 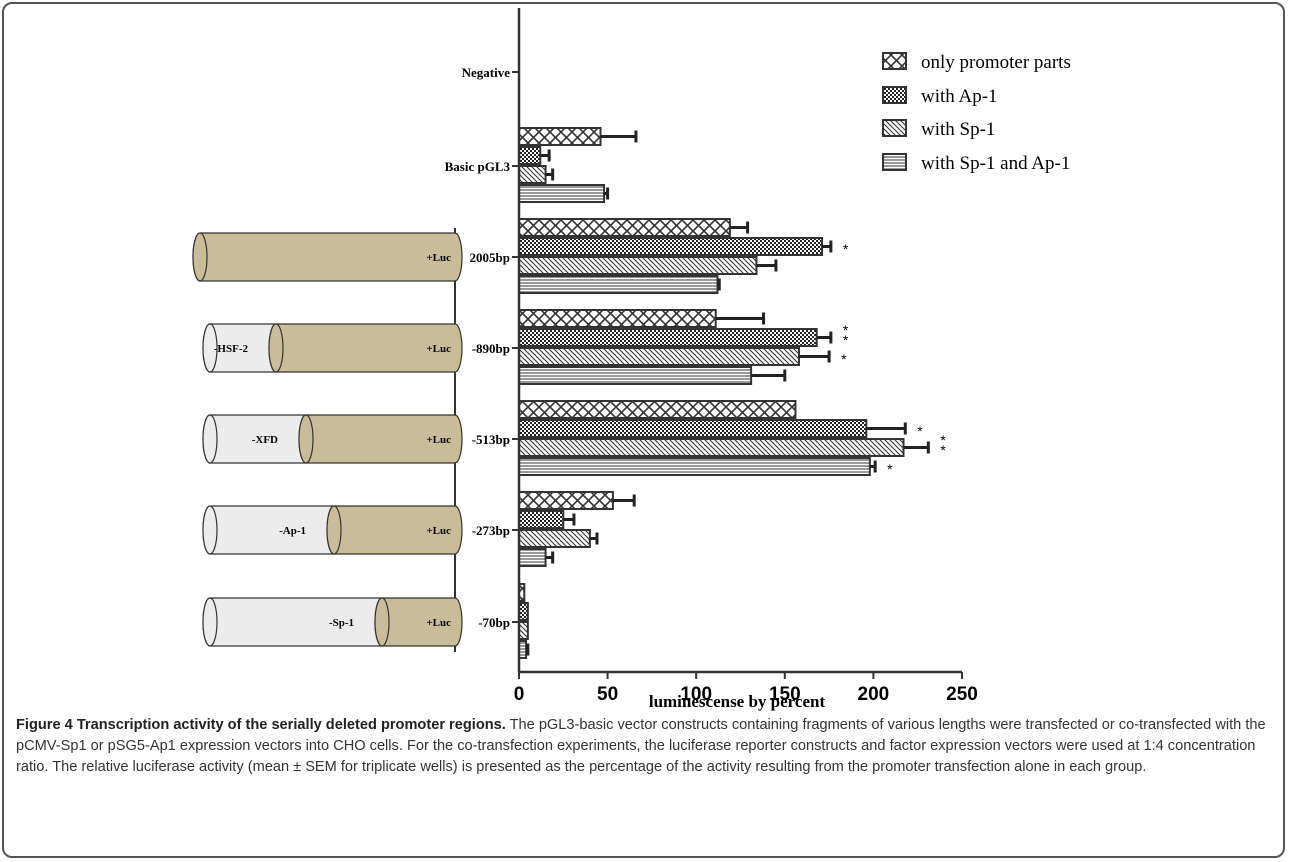 What do you see at coordinates (566, 500) in the screenshot?
I see `bar-273bp-only-promoter-parts` at bounding box center [566, 500].